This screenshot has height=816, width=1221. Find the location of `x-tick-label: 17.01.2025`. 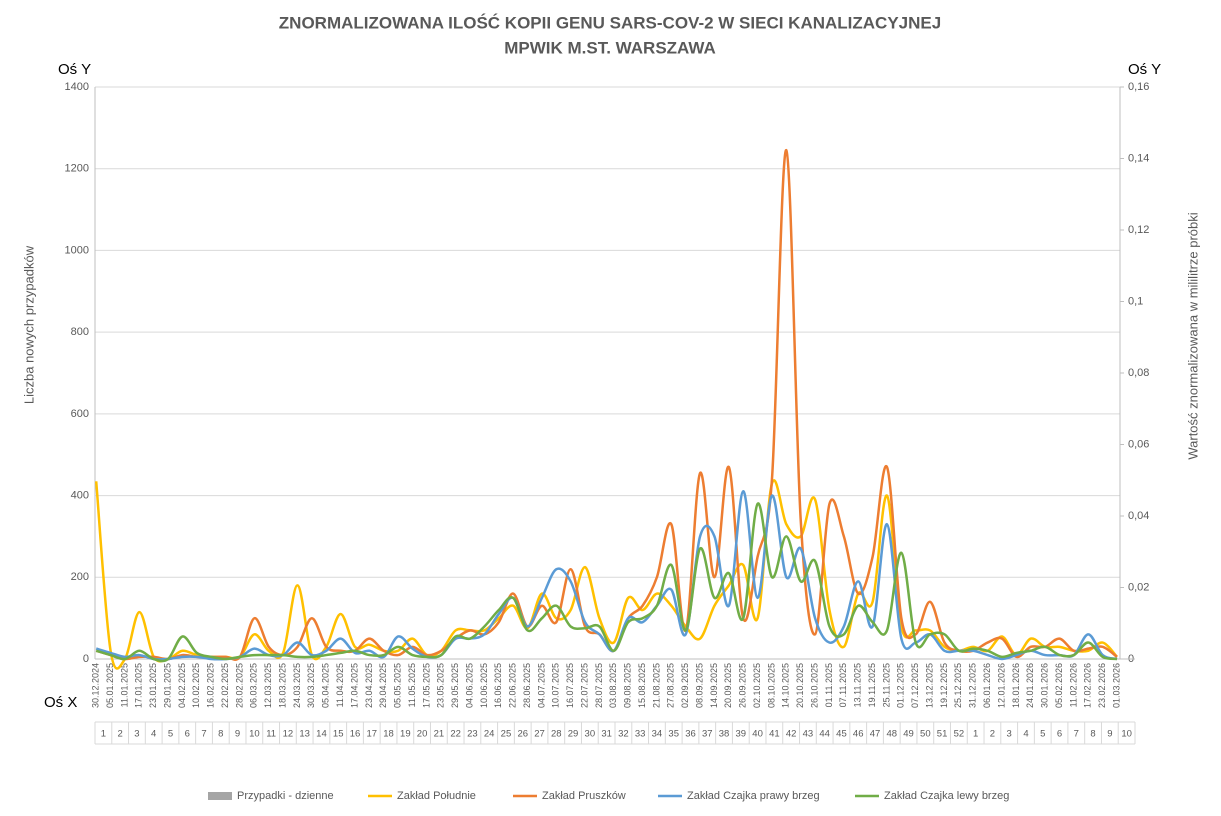

x-tick-label: 17.01.2025 is located at coordinates (139, 685).